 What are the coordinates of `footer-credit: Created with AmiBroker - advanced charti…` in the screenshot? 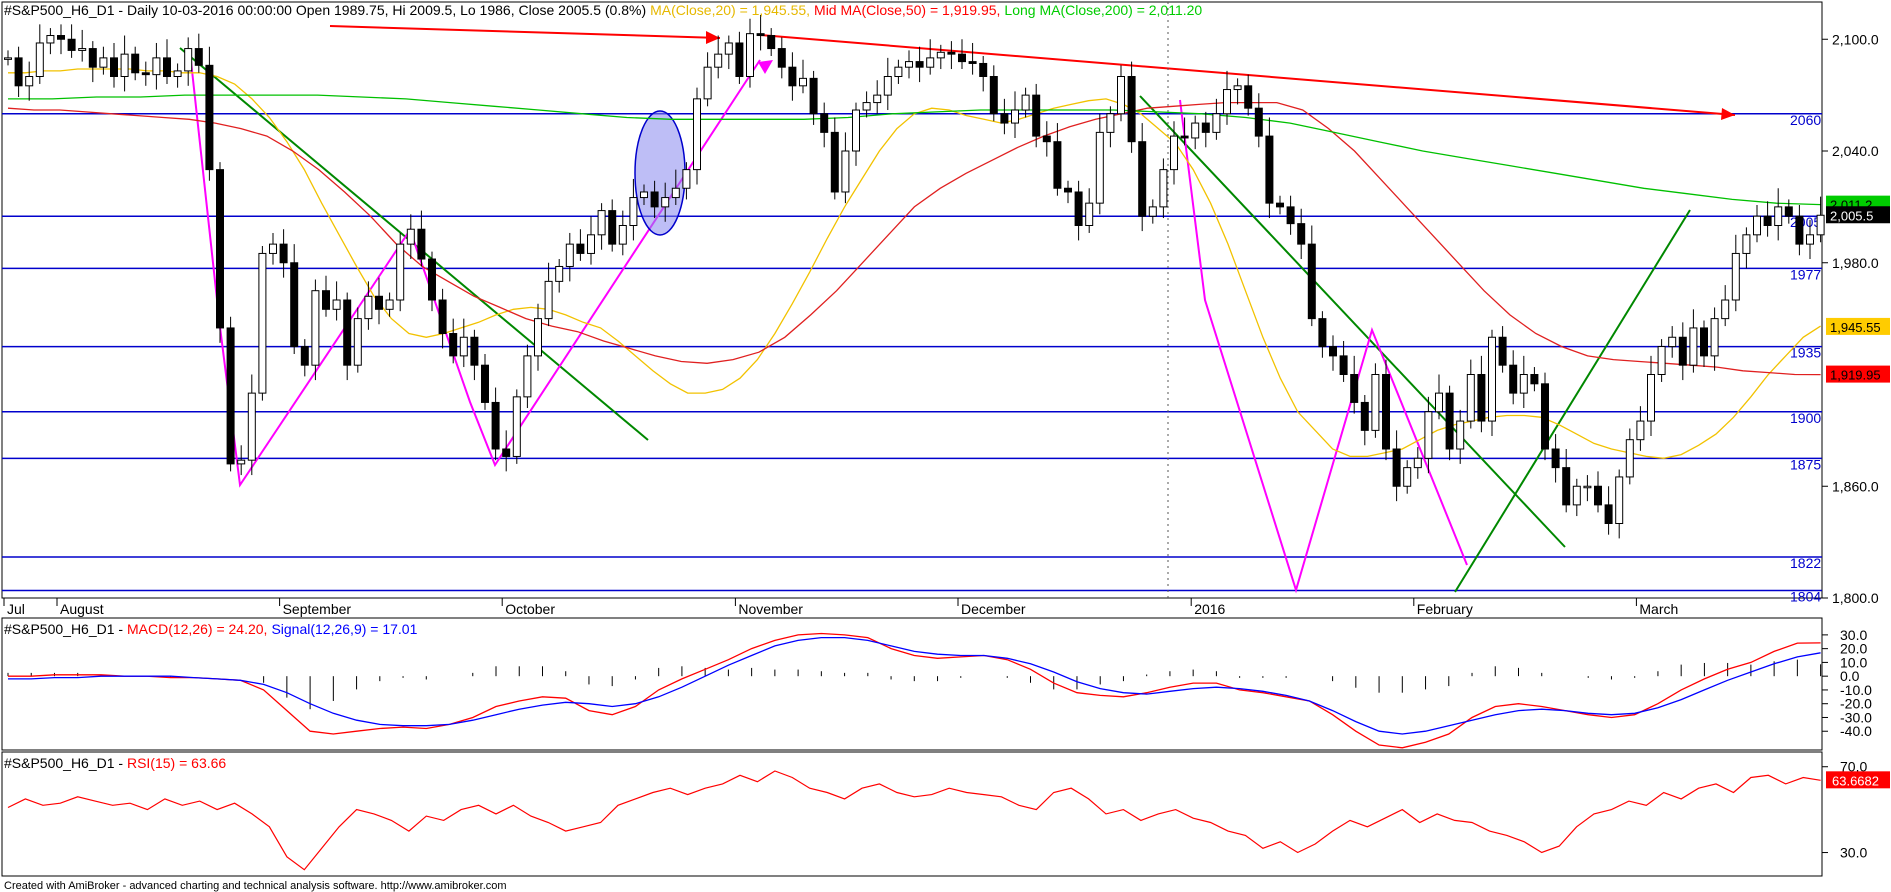 It's located at (255, 886).